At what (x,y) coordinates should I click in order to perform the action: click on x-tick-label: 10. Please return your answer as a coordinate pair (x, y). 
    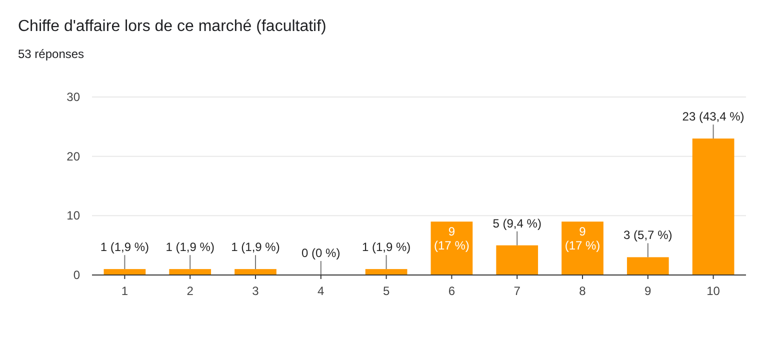
    Looking at the image, I should click on (713, 291).